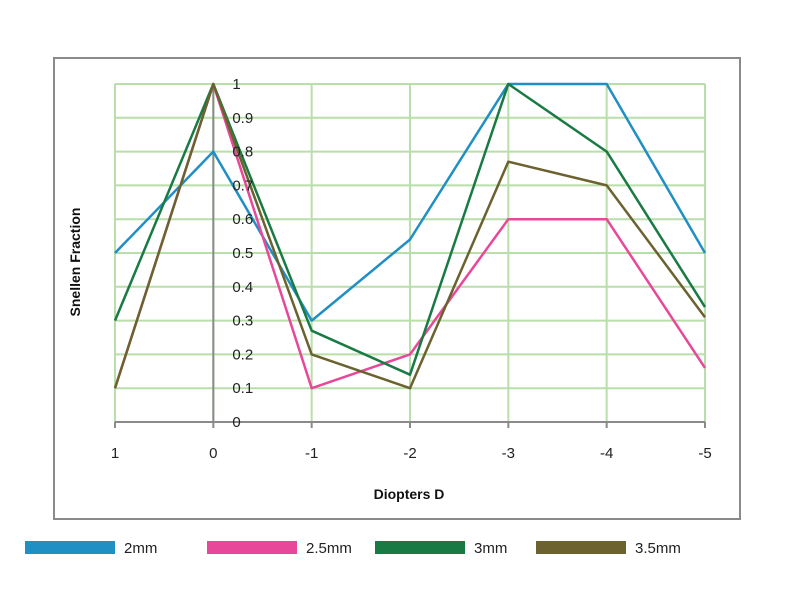  I want to click on legend-item: 2.5mm, so click(279, 548).